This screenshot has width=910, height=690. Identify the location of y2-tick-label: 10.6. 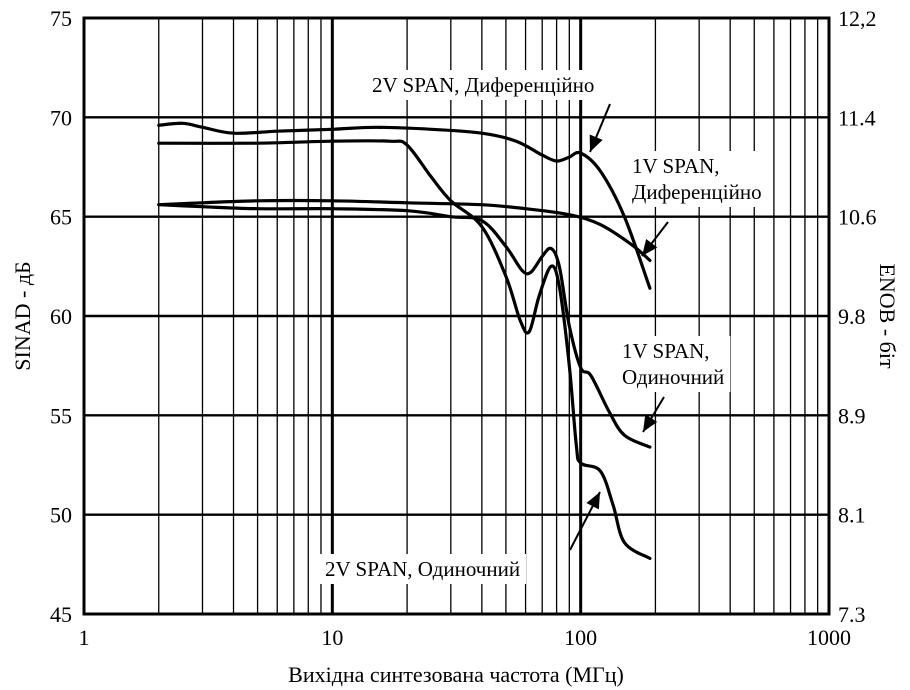
(857, 217).